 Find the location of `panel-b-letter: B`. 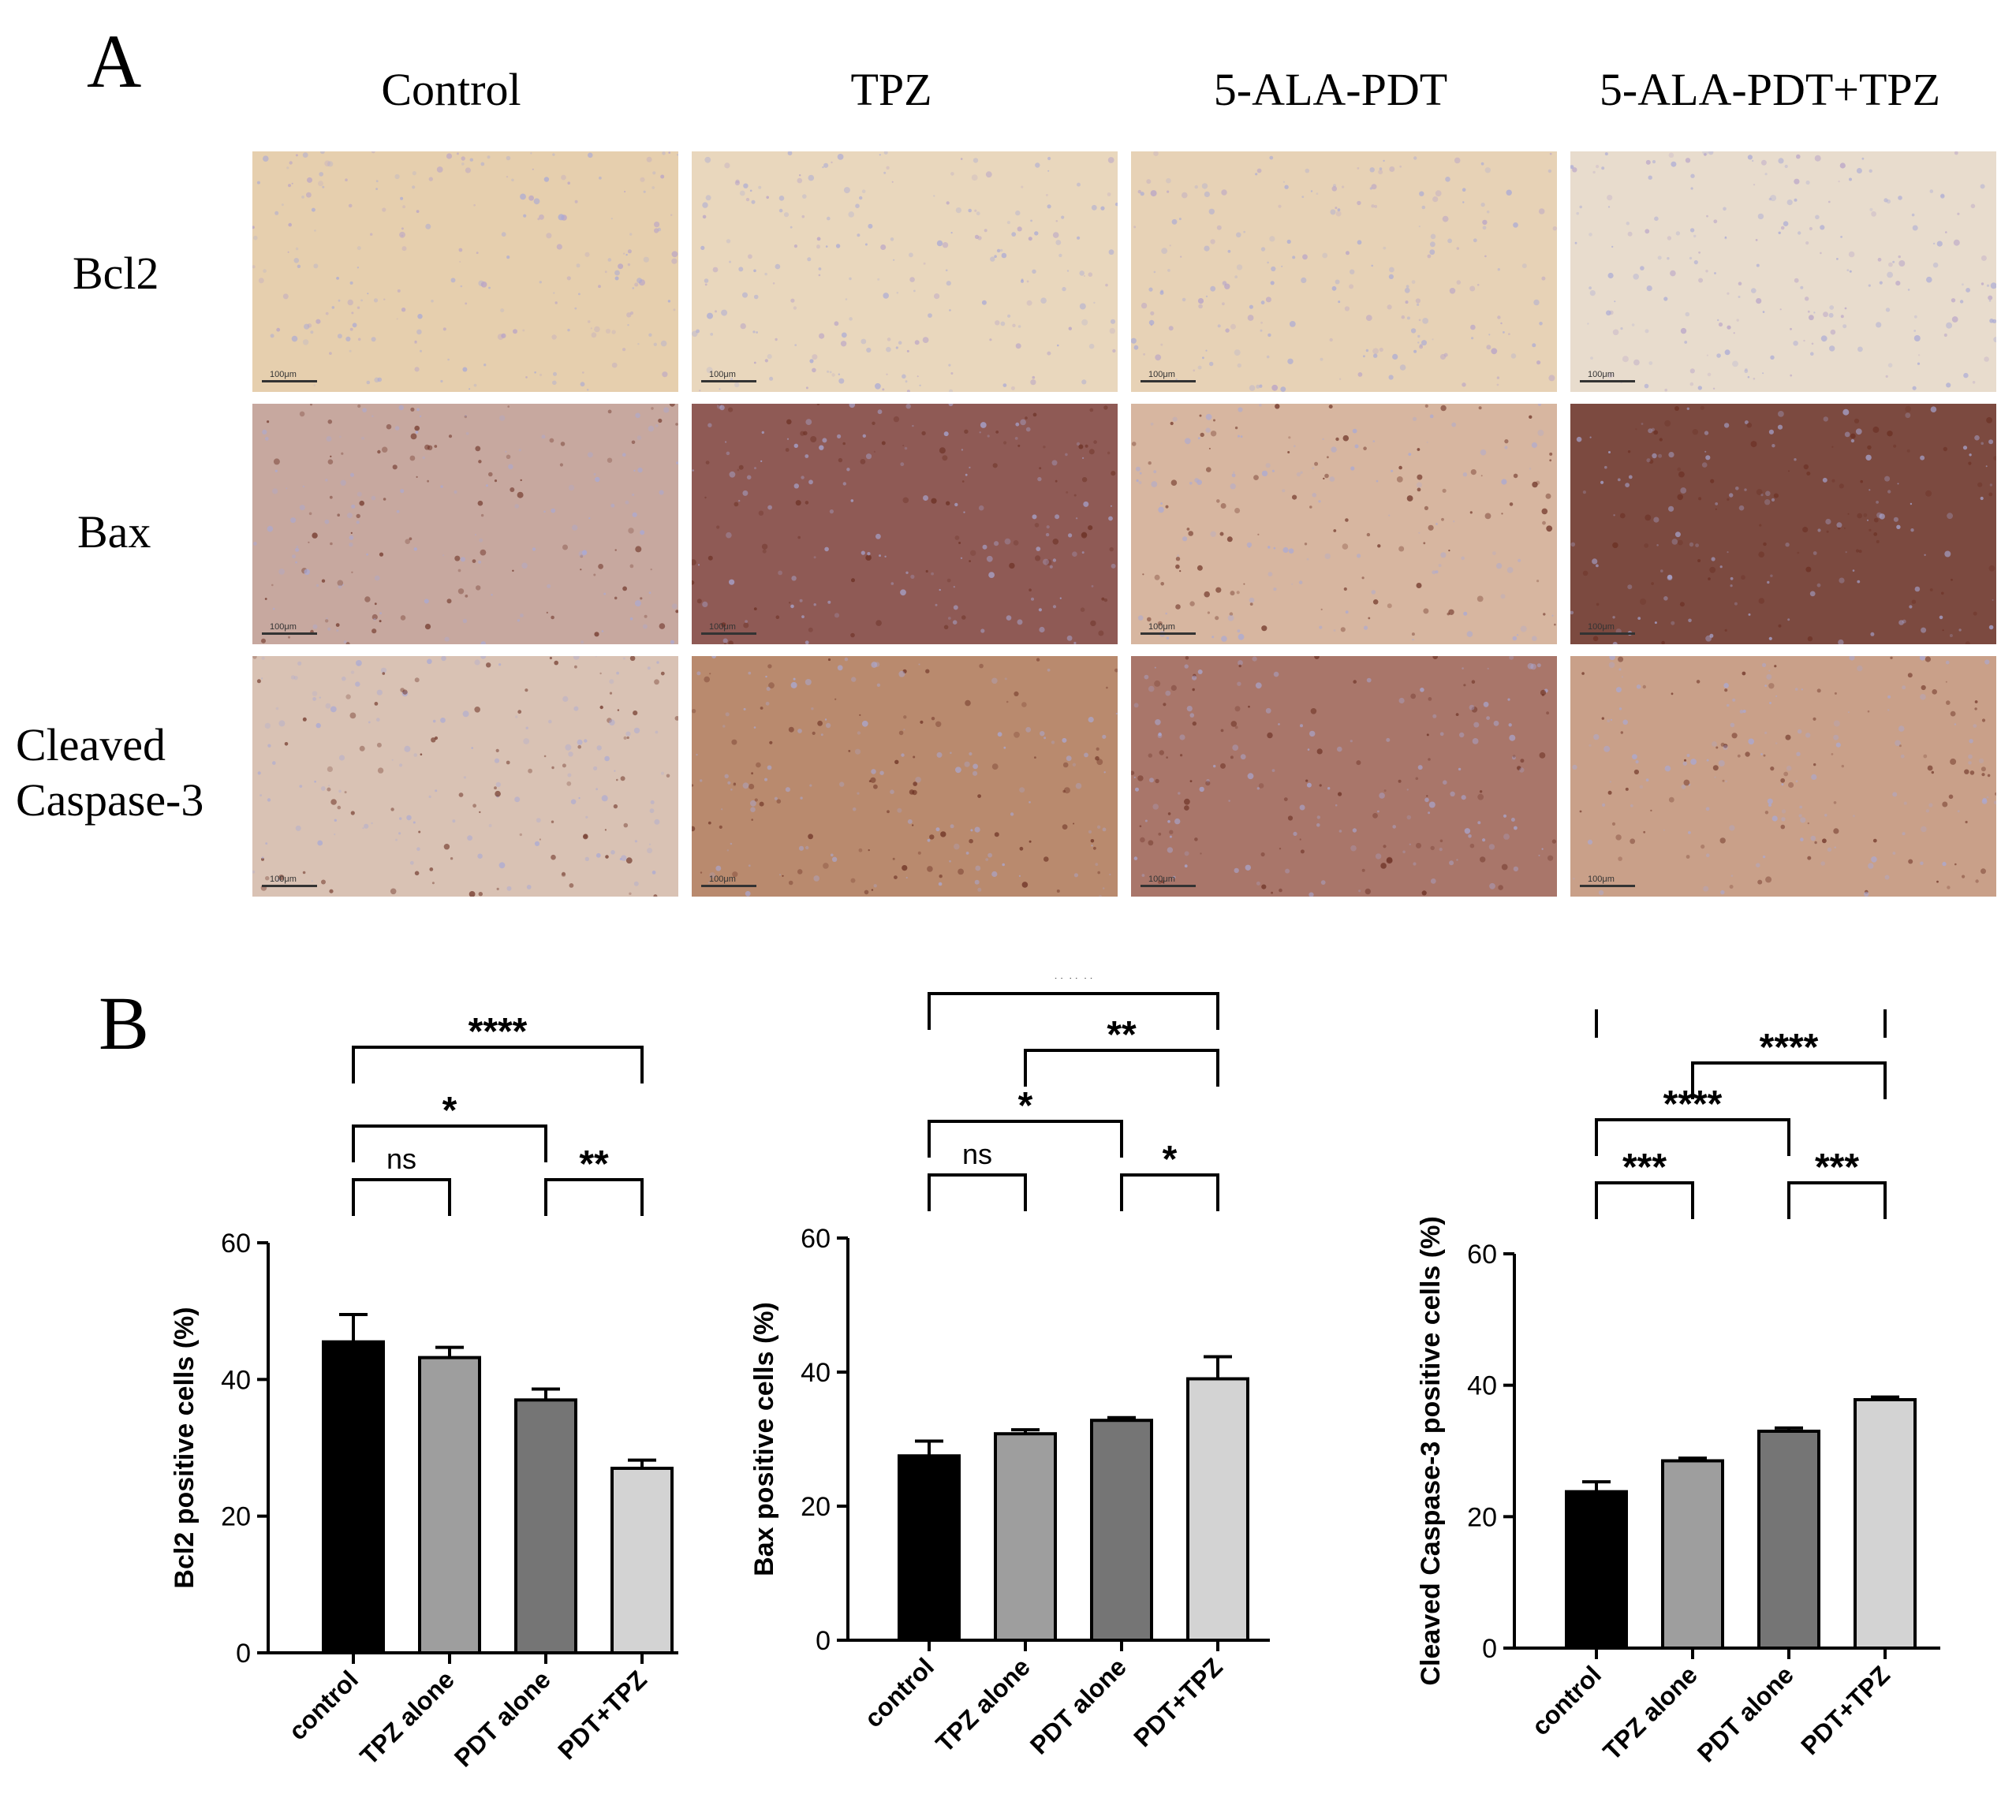

panel-b-letter: B is located at coordinates (124, 1023).